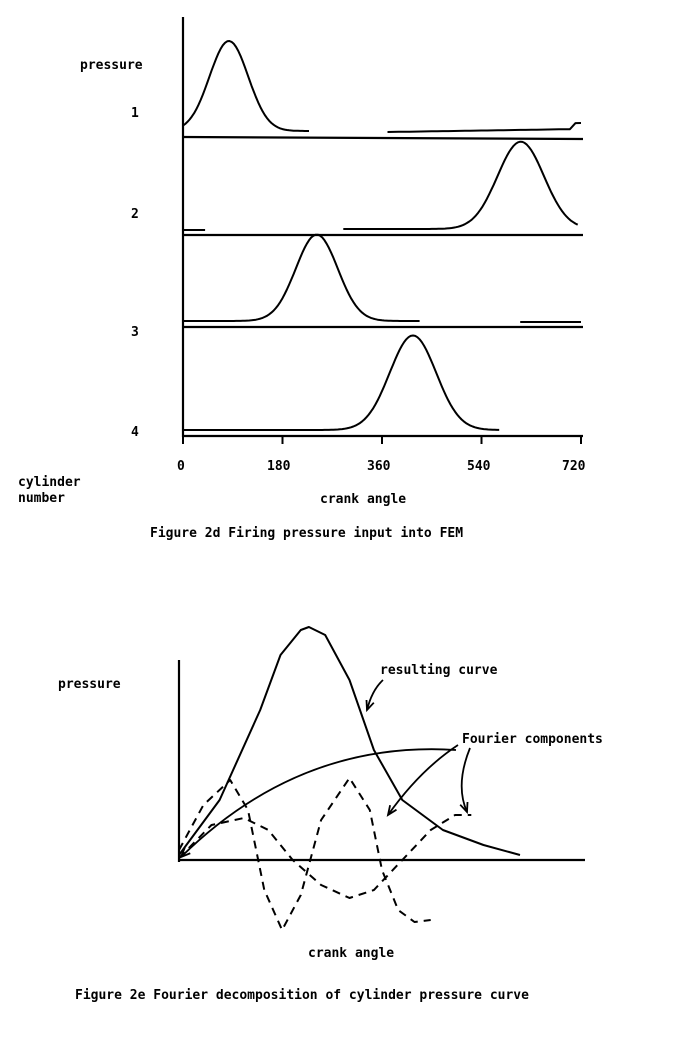 Image resolution: width=676 pixels, height=1042 pixels. Describe the element at coordinates (439, 670) in the screenshot. I see `annotation-resulting-curve: resulting curve` at that location.